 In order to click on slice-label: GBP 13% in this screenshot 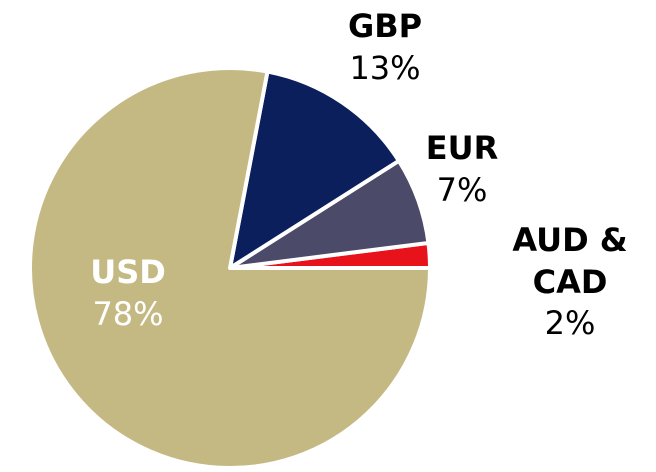, I will do `click(385, 47)`.